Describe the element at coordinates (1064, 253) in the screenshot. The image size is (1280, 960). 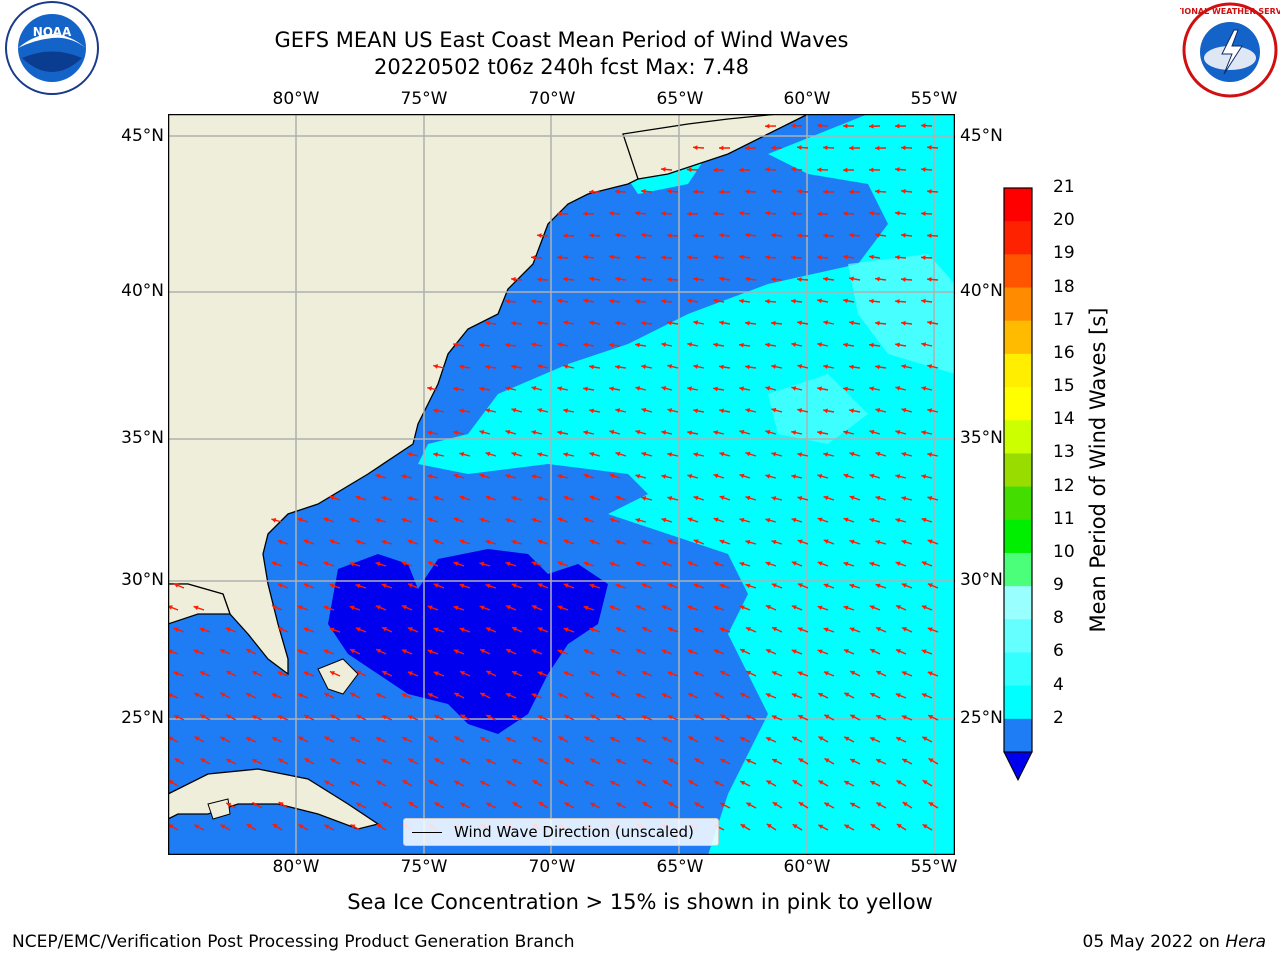
I see `colorbar-tick-label: 19` at that location.